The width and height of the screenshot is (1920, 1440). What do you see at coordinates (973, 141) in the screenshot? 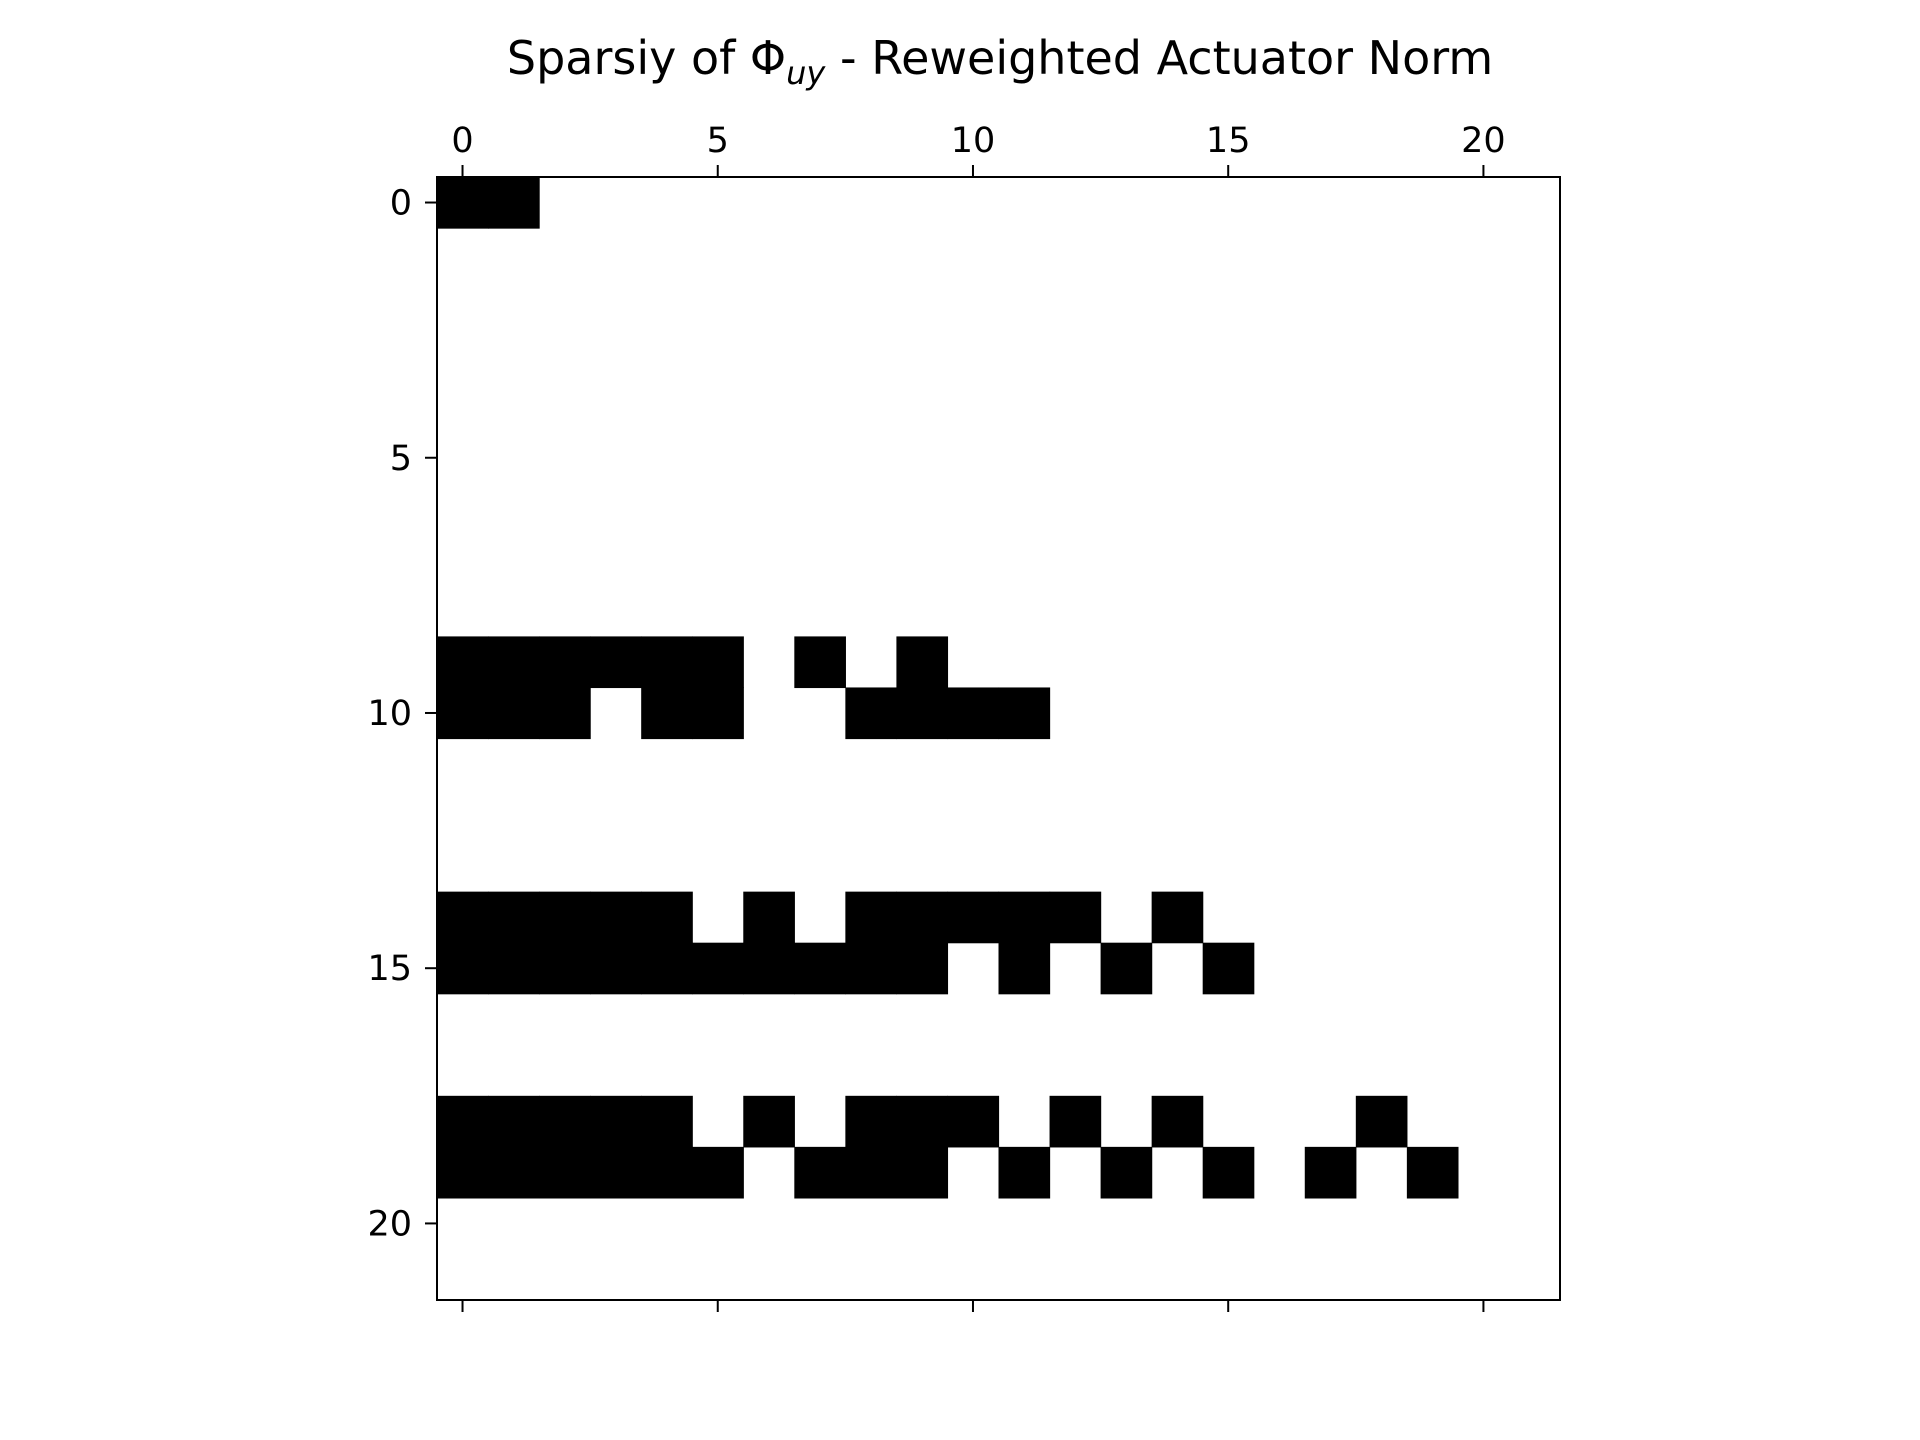
I see `x-tick-label-10: 10` at bounding box center [973, 141].